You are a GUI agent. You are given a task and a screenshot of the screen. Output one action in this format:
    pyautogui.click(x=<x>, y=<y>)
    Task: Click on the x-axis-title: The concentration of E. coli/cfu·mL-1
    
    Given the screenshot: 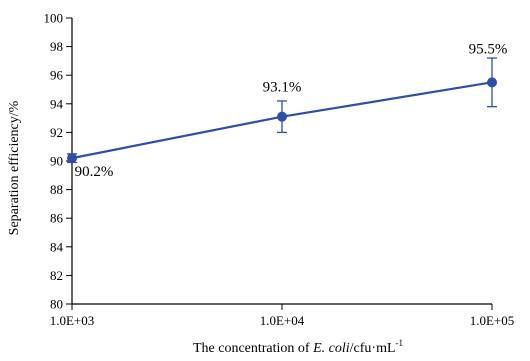 What is the action you would take?
    pyautogui.click(x=298, y=347)
    